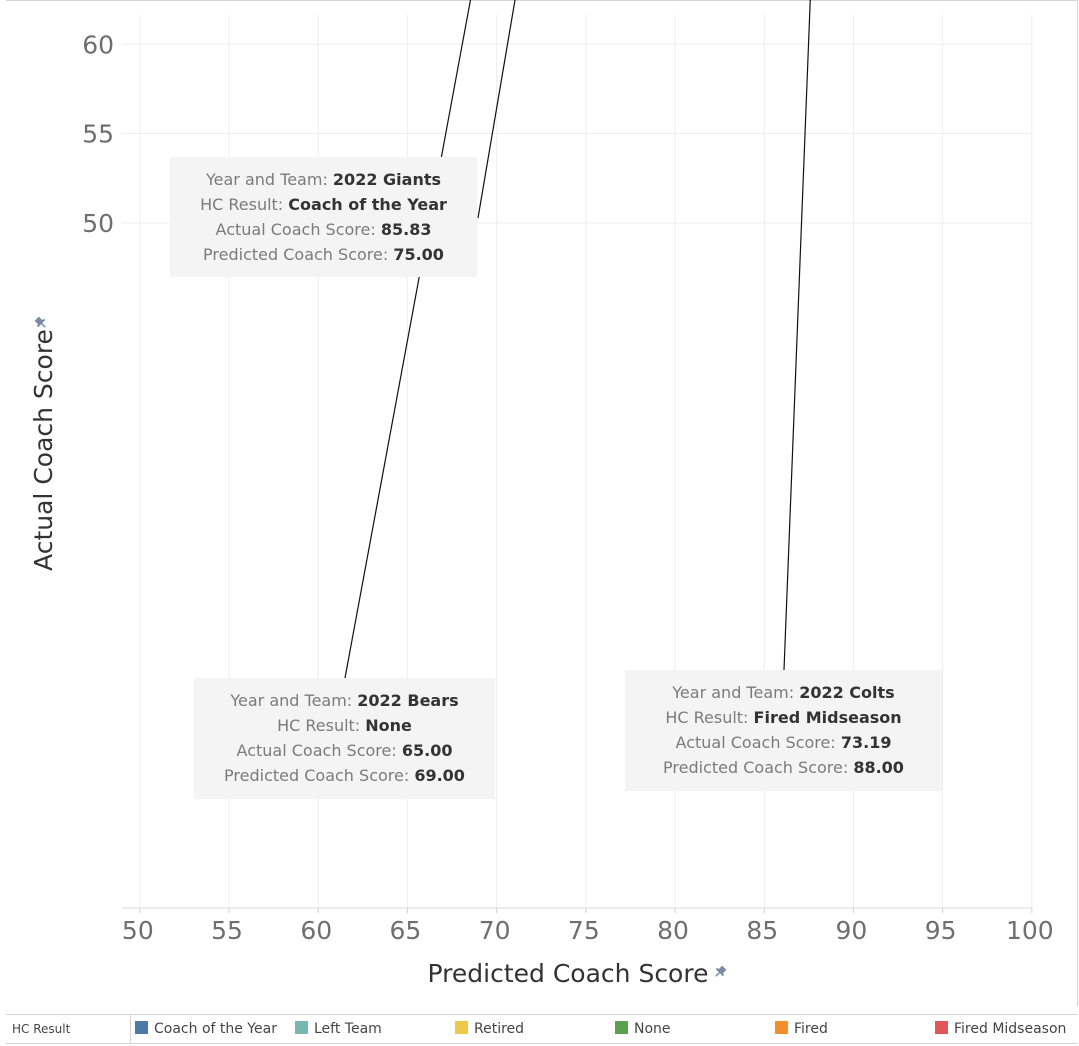 Image resolution: width=1079 pixels, height=1046 pixels. Describe the element at coordinates (866, 742) in the screenshot. I see `annotation-value: 73.19` at that location.